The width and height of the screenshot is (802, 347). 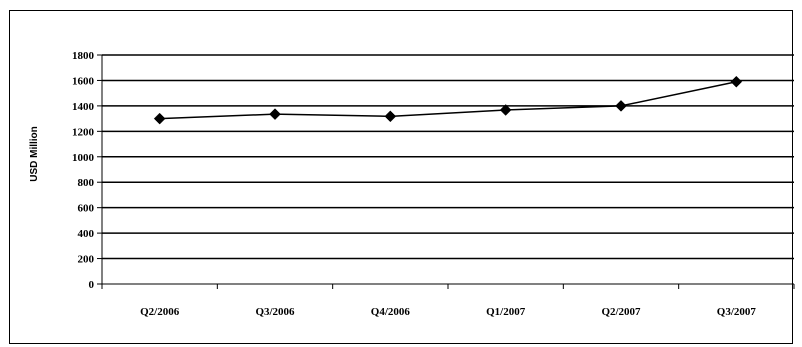 What do you see at coordinates (275, 312) in the screenshot?
I see `x-tick-label: Q3/2006` at bounding box center [275, 312].